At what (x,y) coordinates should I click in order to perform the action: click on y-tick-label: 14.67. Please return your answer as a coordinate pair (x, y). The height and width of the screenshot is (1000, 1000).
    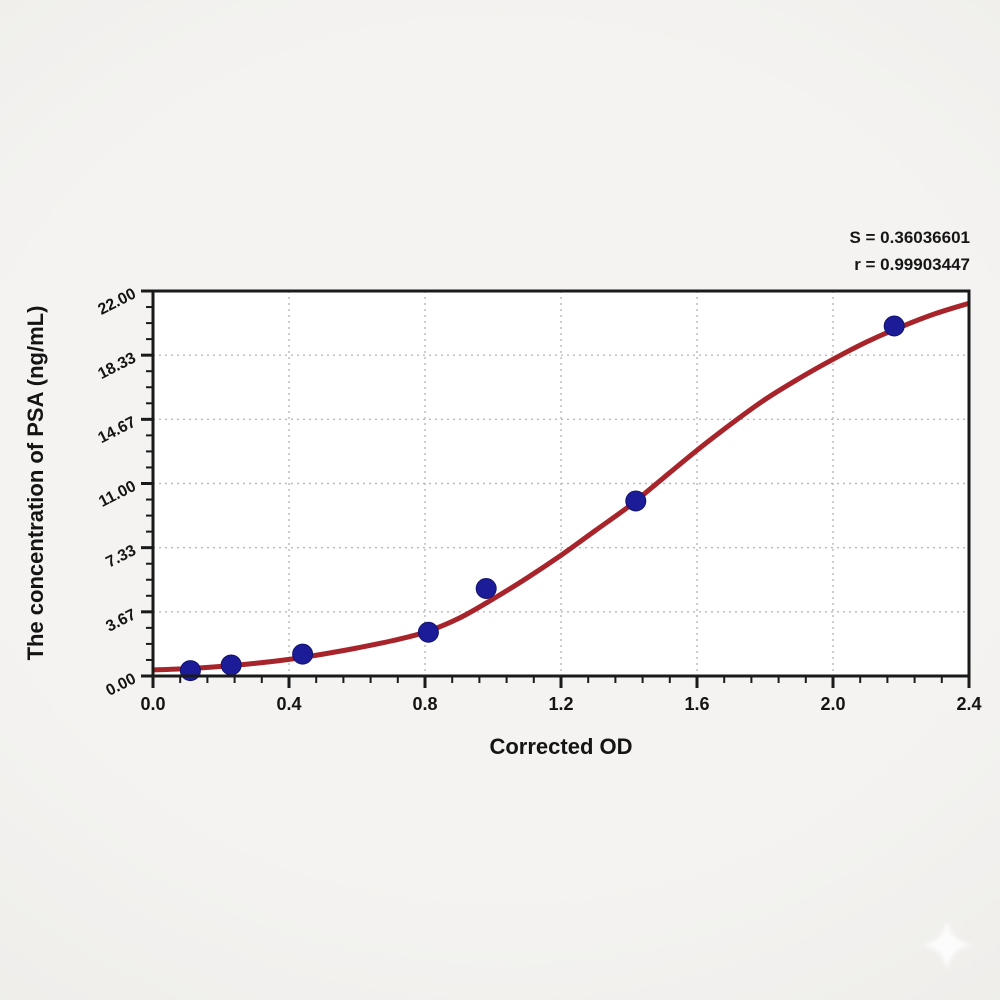
    Looking at the image, I should click on (116, 430).